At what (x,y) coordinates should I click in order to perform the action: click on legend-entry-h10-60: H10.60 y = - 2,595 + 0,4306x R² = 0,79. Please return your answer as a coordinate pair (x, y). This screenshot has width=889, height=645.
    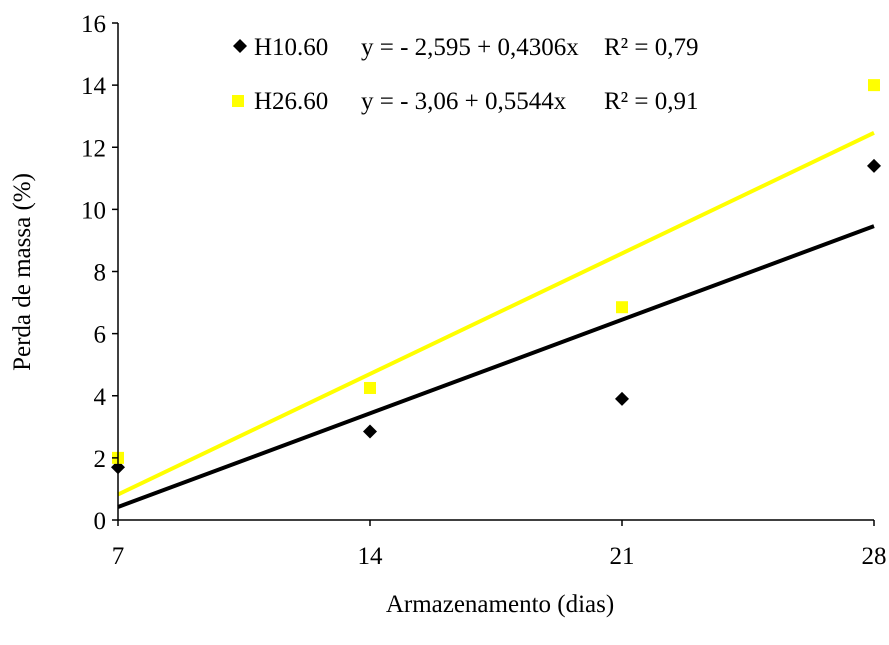
    Looking at the image, I should click on (466, 47).